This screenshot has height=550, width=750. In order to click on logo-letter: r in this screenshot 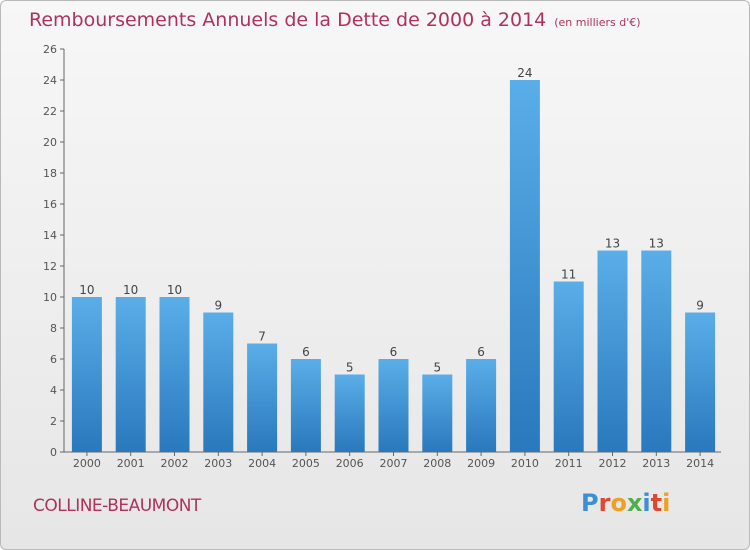, I will do `click(604, 503)`.